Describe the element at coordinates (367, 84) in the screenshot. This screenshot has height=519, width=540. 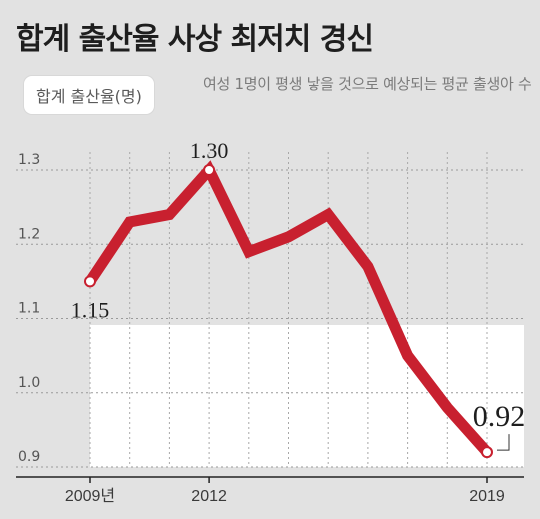
I see `legend-description: 여성 1명이 평생 낳을 것으로 예상되는 평균 출생아 수` at that location.